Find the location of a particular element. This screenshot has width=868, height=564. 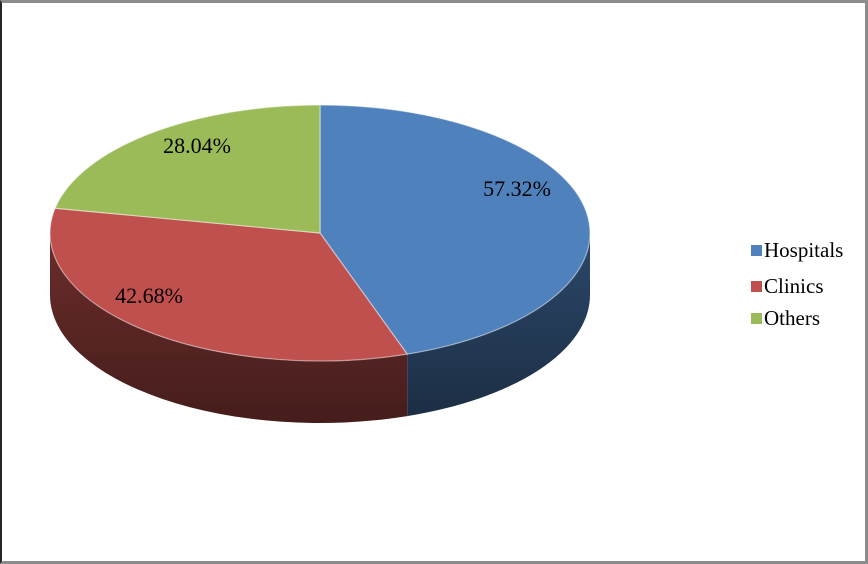

legend-item-others: Others is located at coordinates (785, 318).